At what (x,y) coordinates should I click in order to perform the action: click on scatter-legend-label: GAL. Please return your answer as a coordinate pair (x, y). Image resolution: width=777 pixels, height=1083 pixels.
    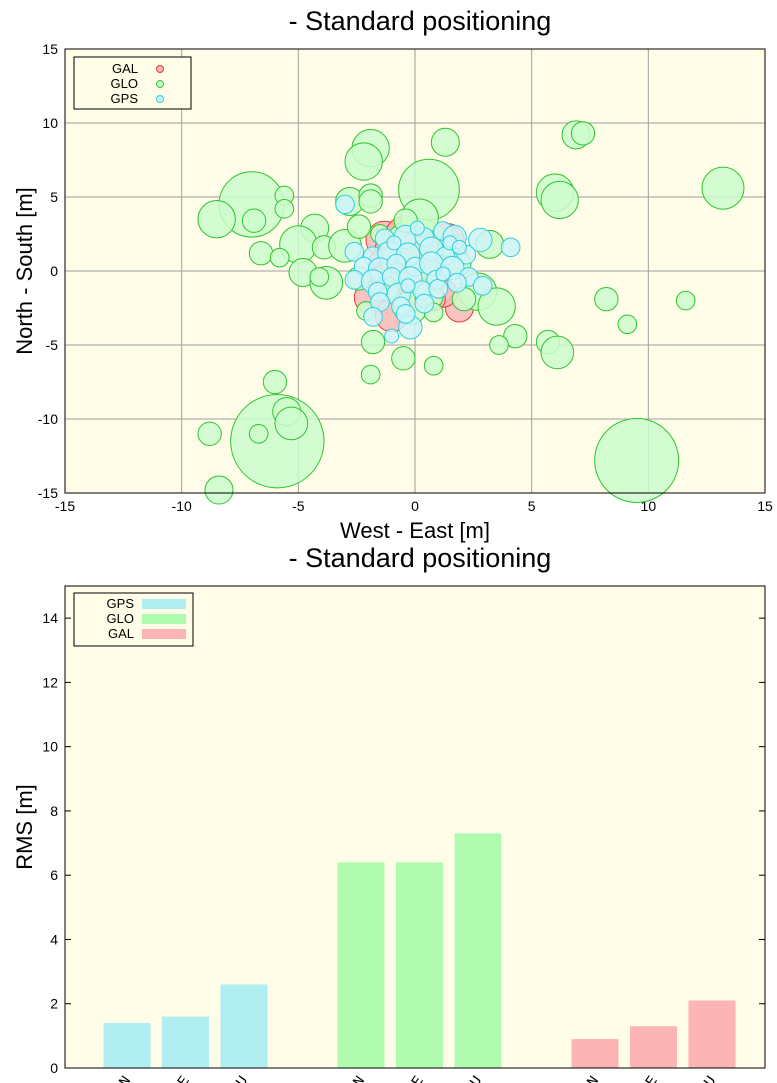
    Looking at the image, I should click on (125, 68).